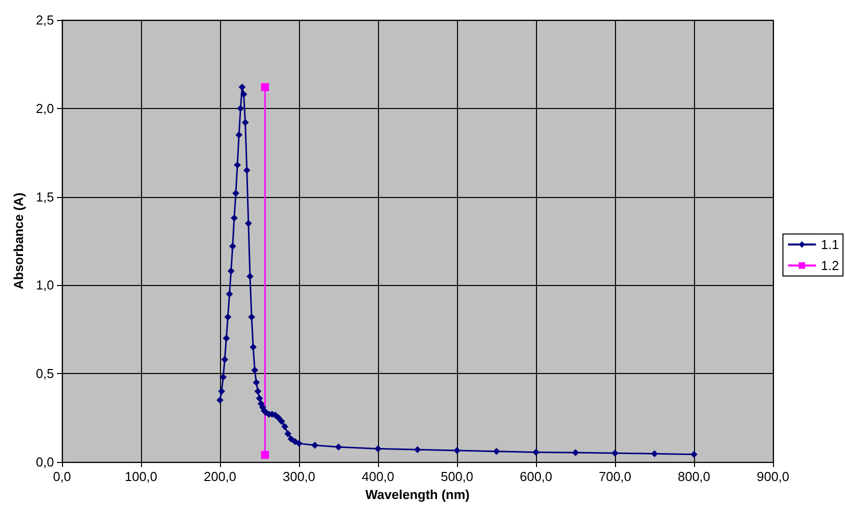 Image resolution: width=845 pixels, height=510 pixels. What do you see at coordinates (615, 476) in the screenshot?
I see `x-tick-label: 700,0` at bounding box center [615, 476].